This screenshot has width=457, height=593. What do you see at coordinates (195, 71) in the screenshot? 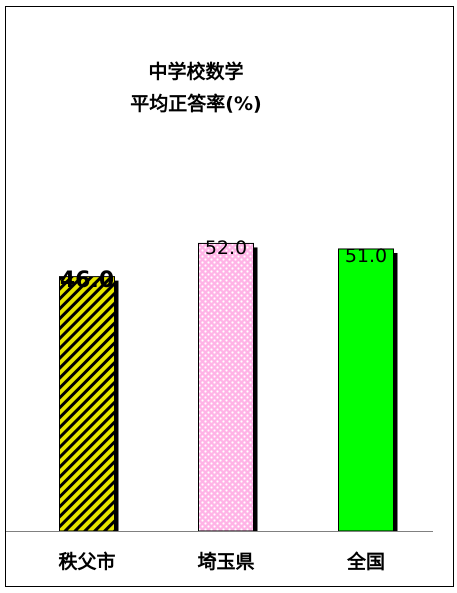
I see `chart-title-line-1: 中学校数学` at bounding box center [195, 71].